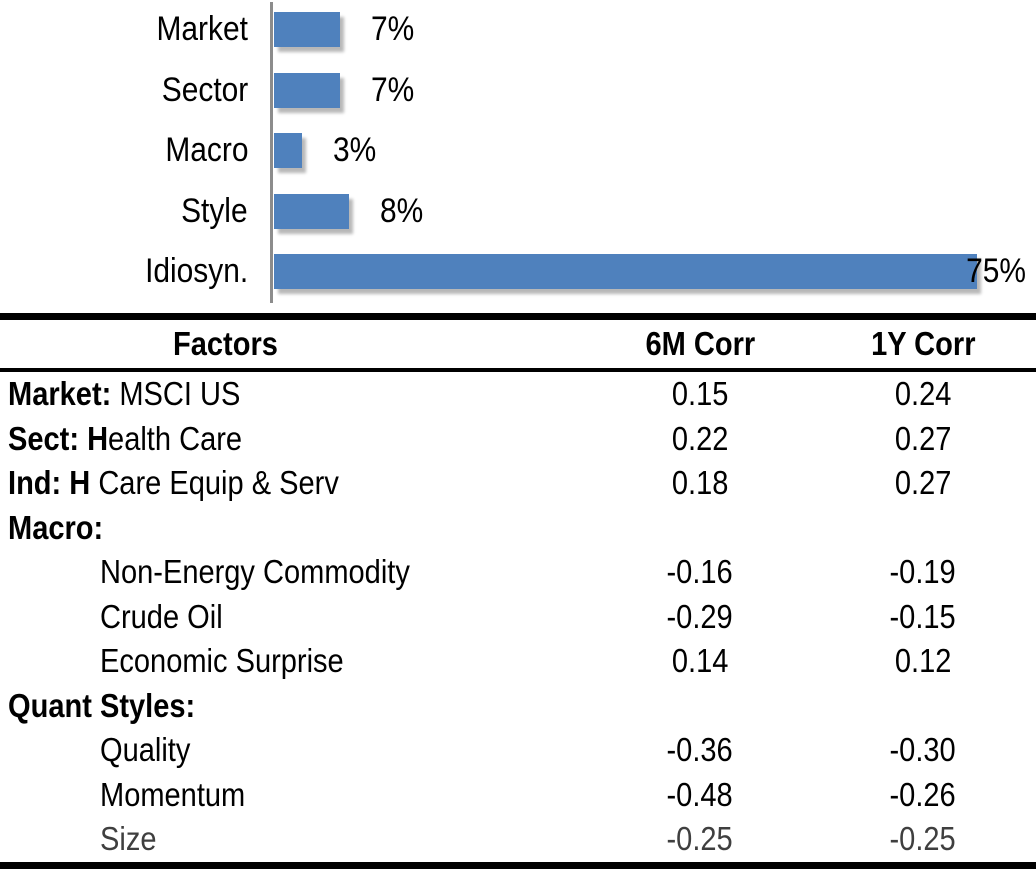 This screenshot has width=1036, height=870. I want to click on corr-6m-cell: -0.25, so click(700, 839).